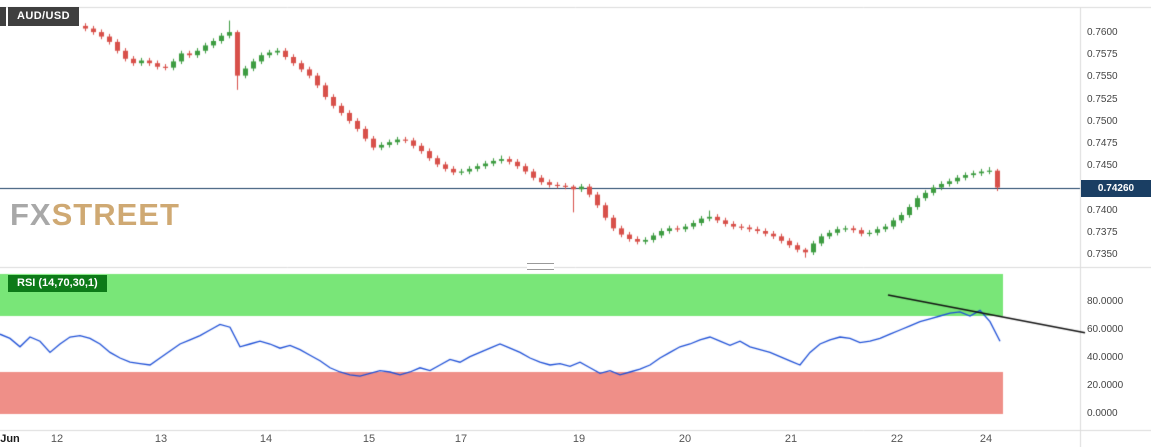  Describe the element at coordinates (791, 439) in the screenshot. I see `time-tick-label: 21` at that location.